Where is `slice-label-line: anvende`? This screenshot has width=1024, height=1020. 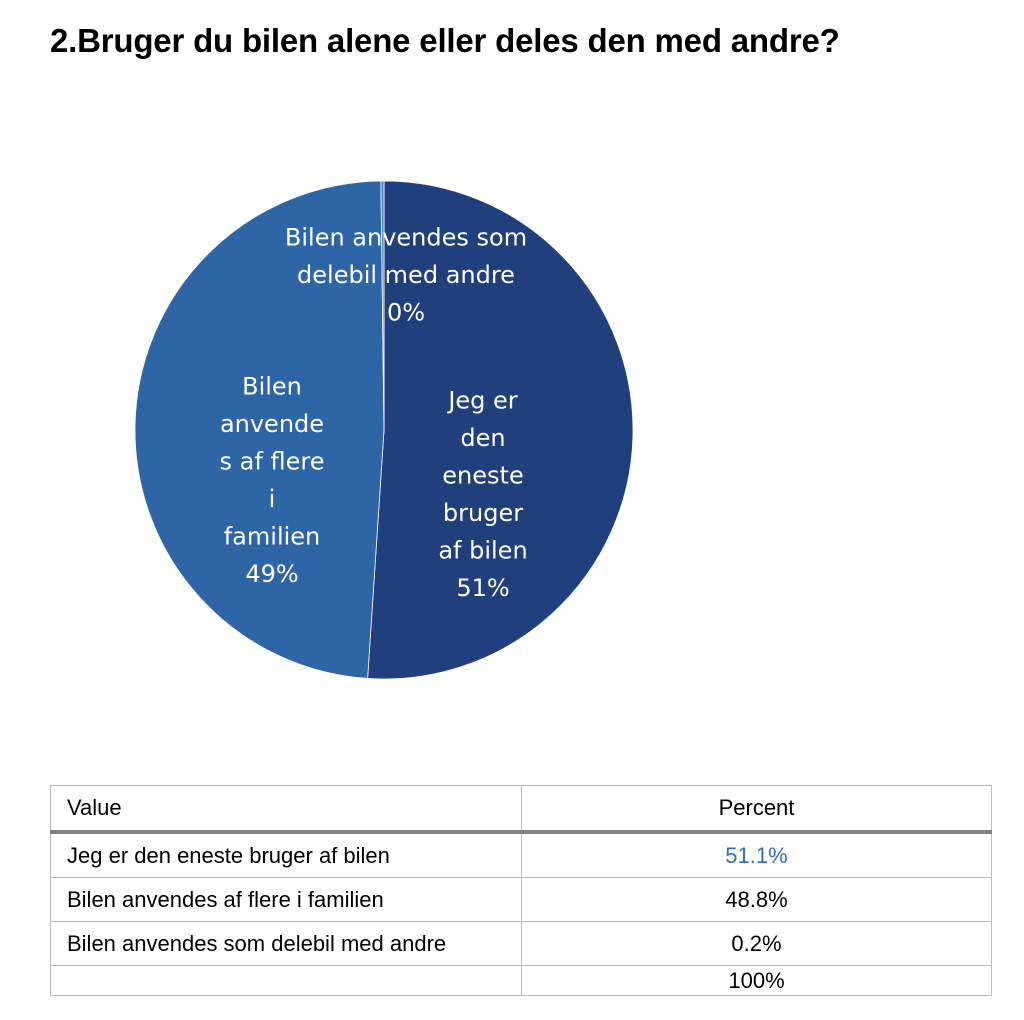 slice-label-line: anvende is located at coordinates (272, 424).